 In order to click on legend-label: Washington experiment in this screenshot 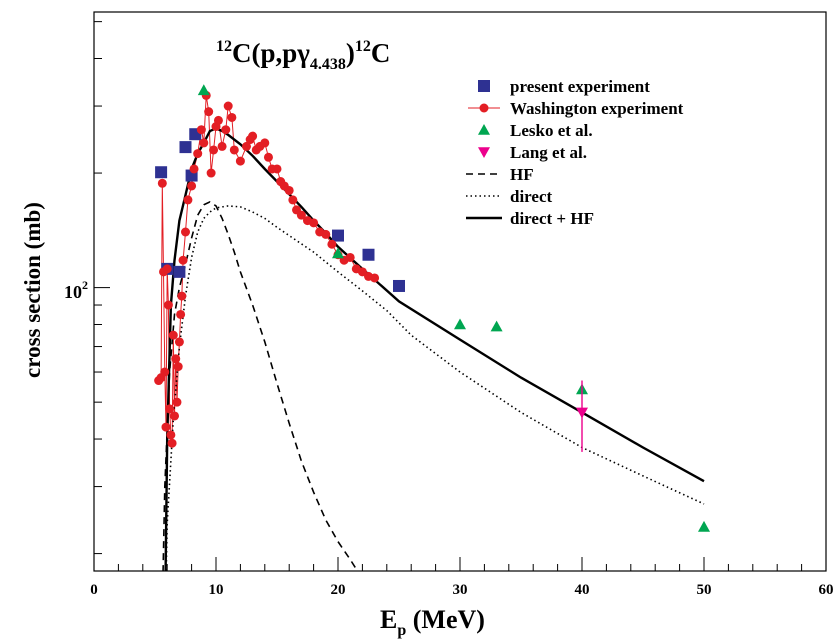, I will do `click(597, 108)`.